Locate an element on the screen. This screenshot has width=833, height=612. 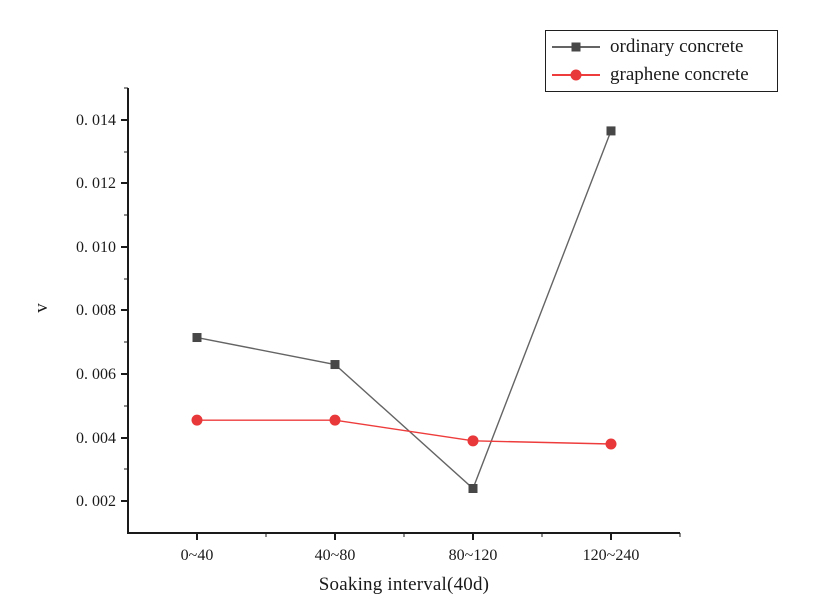
legend-label: ordinary concrete is located at coordinates (677, 46).